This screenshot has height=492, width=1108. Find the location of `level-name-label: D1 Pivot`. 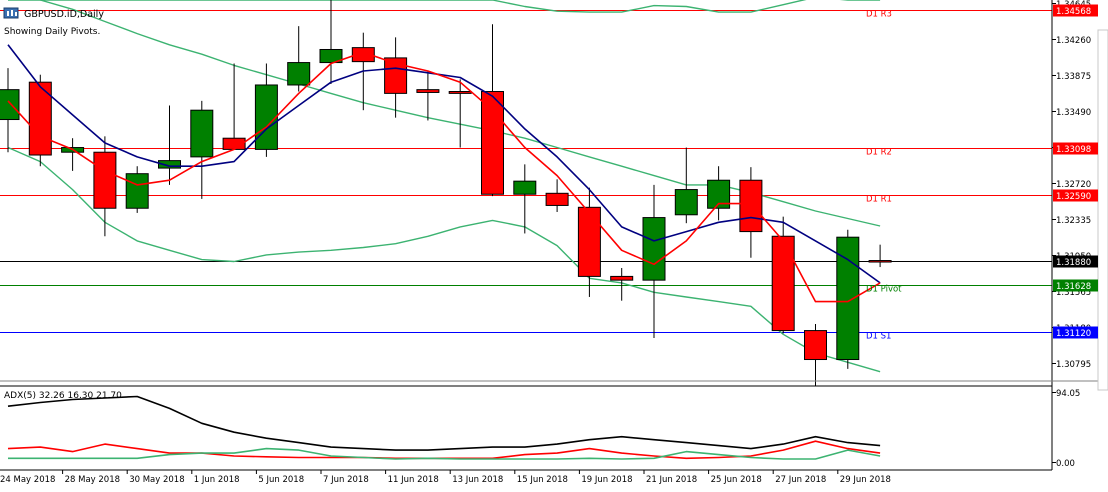

level-name-label: D1 Pivot is located at coordinates (884, 290).